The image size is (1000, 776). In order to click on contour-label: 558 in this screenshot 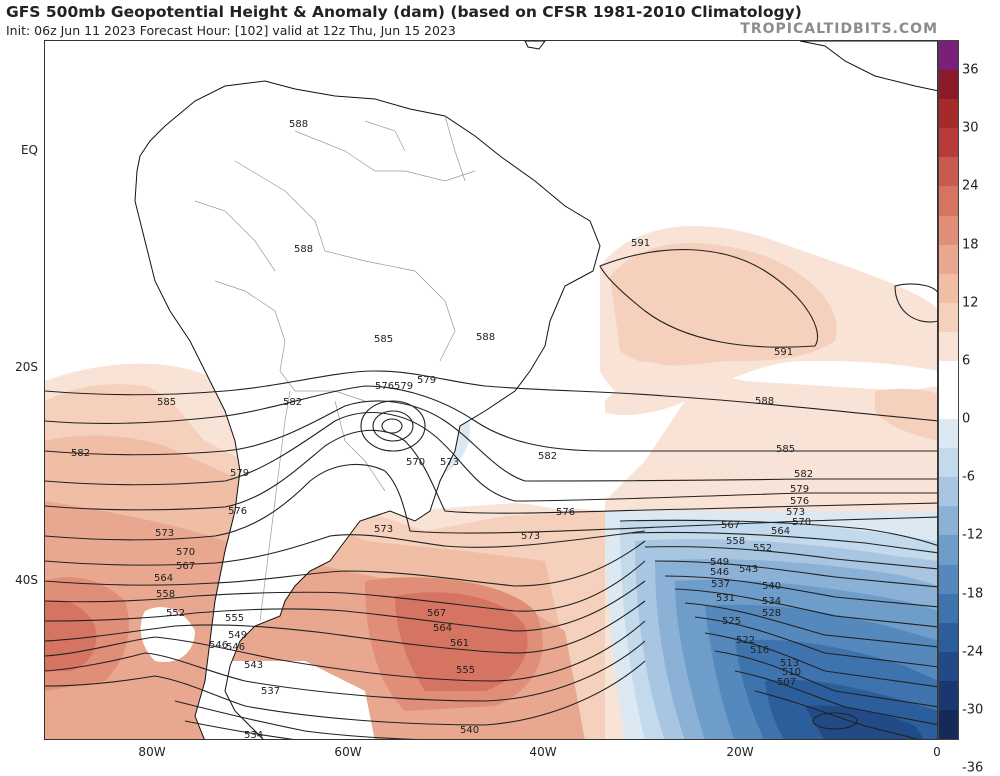, I will do `click(165, 594)`.